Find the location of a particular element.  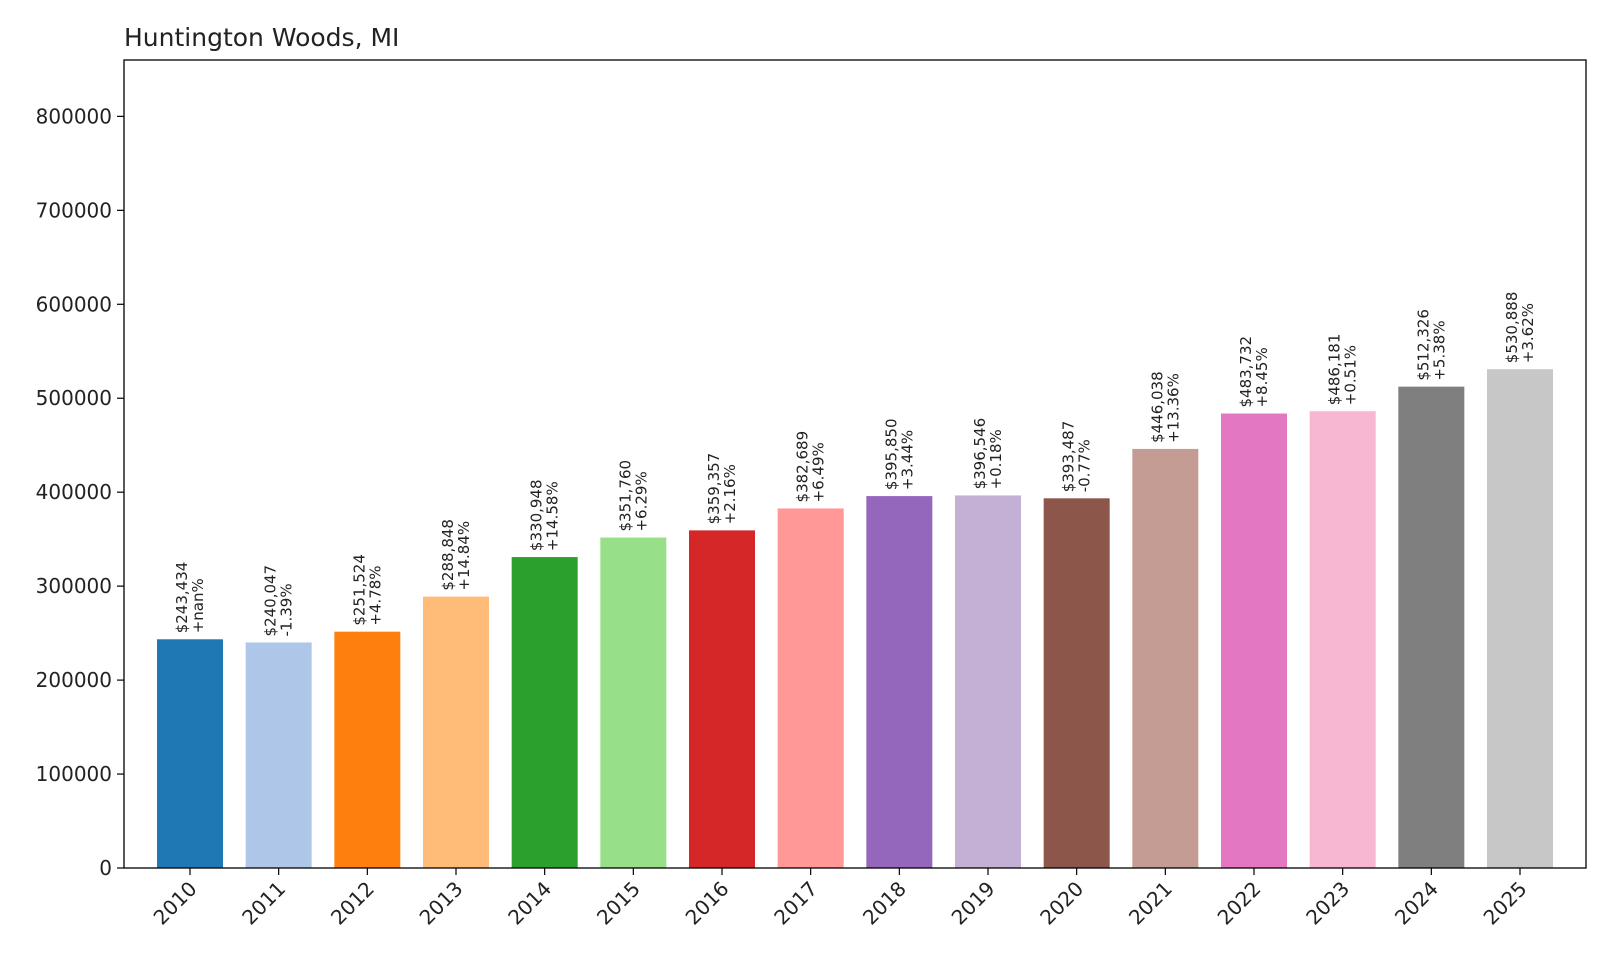

x-tick-label: 2017 is located at coordinates (795, 903).